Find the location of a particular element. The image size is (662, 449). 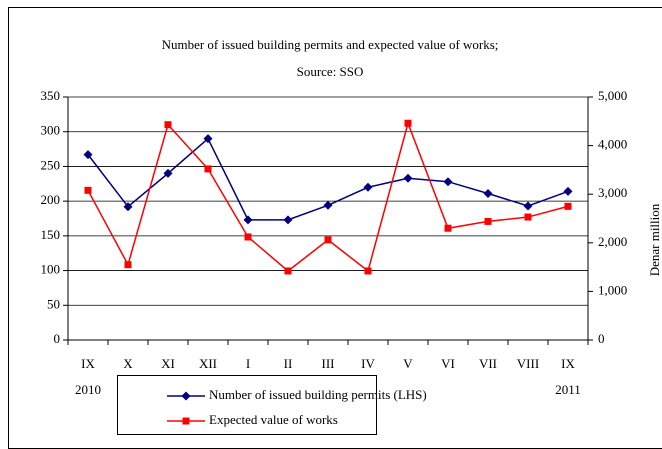

x-tick-label: VIII is located at coordinates (528, 363).